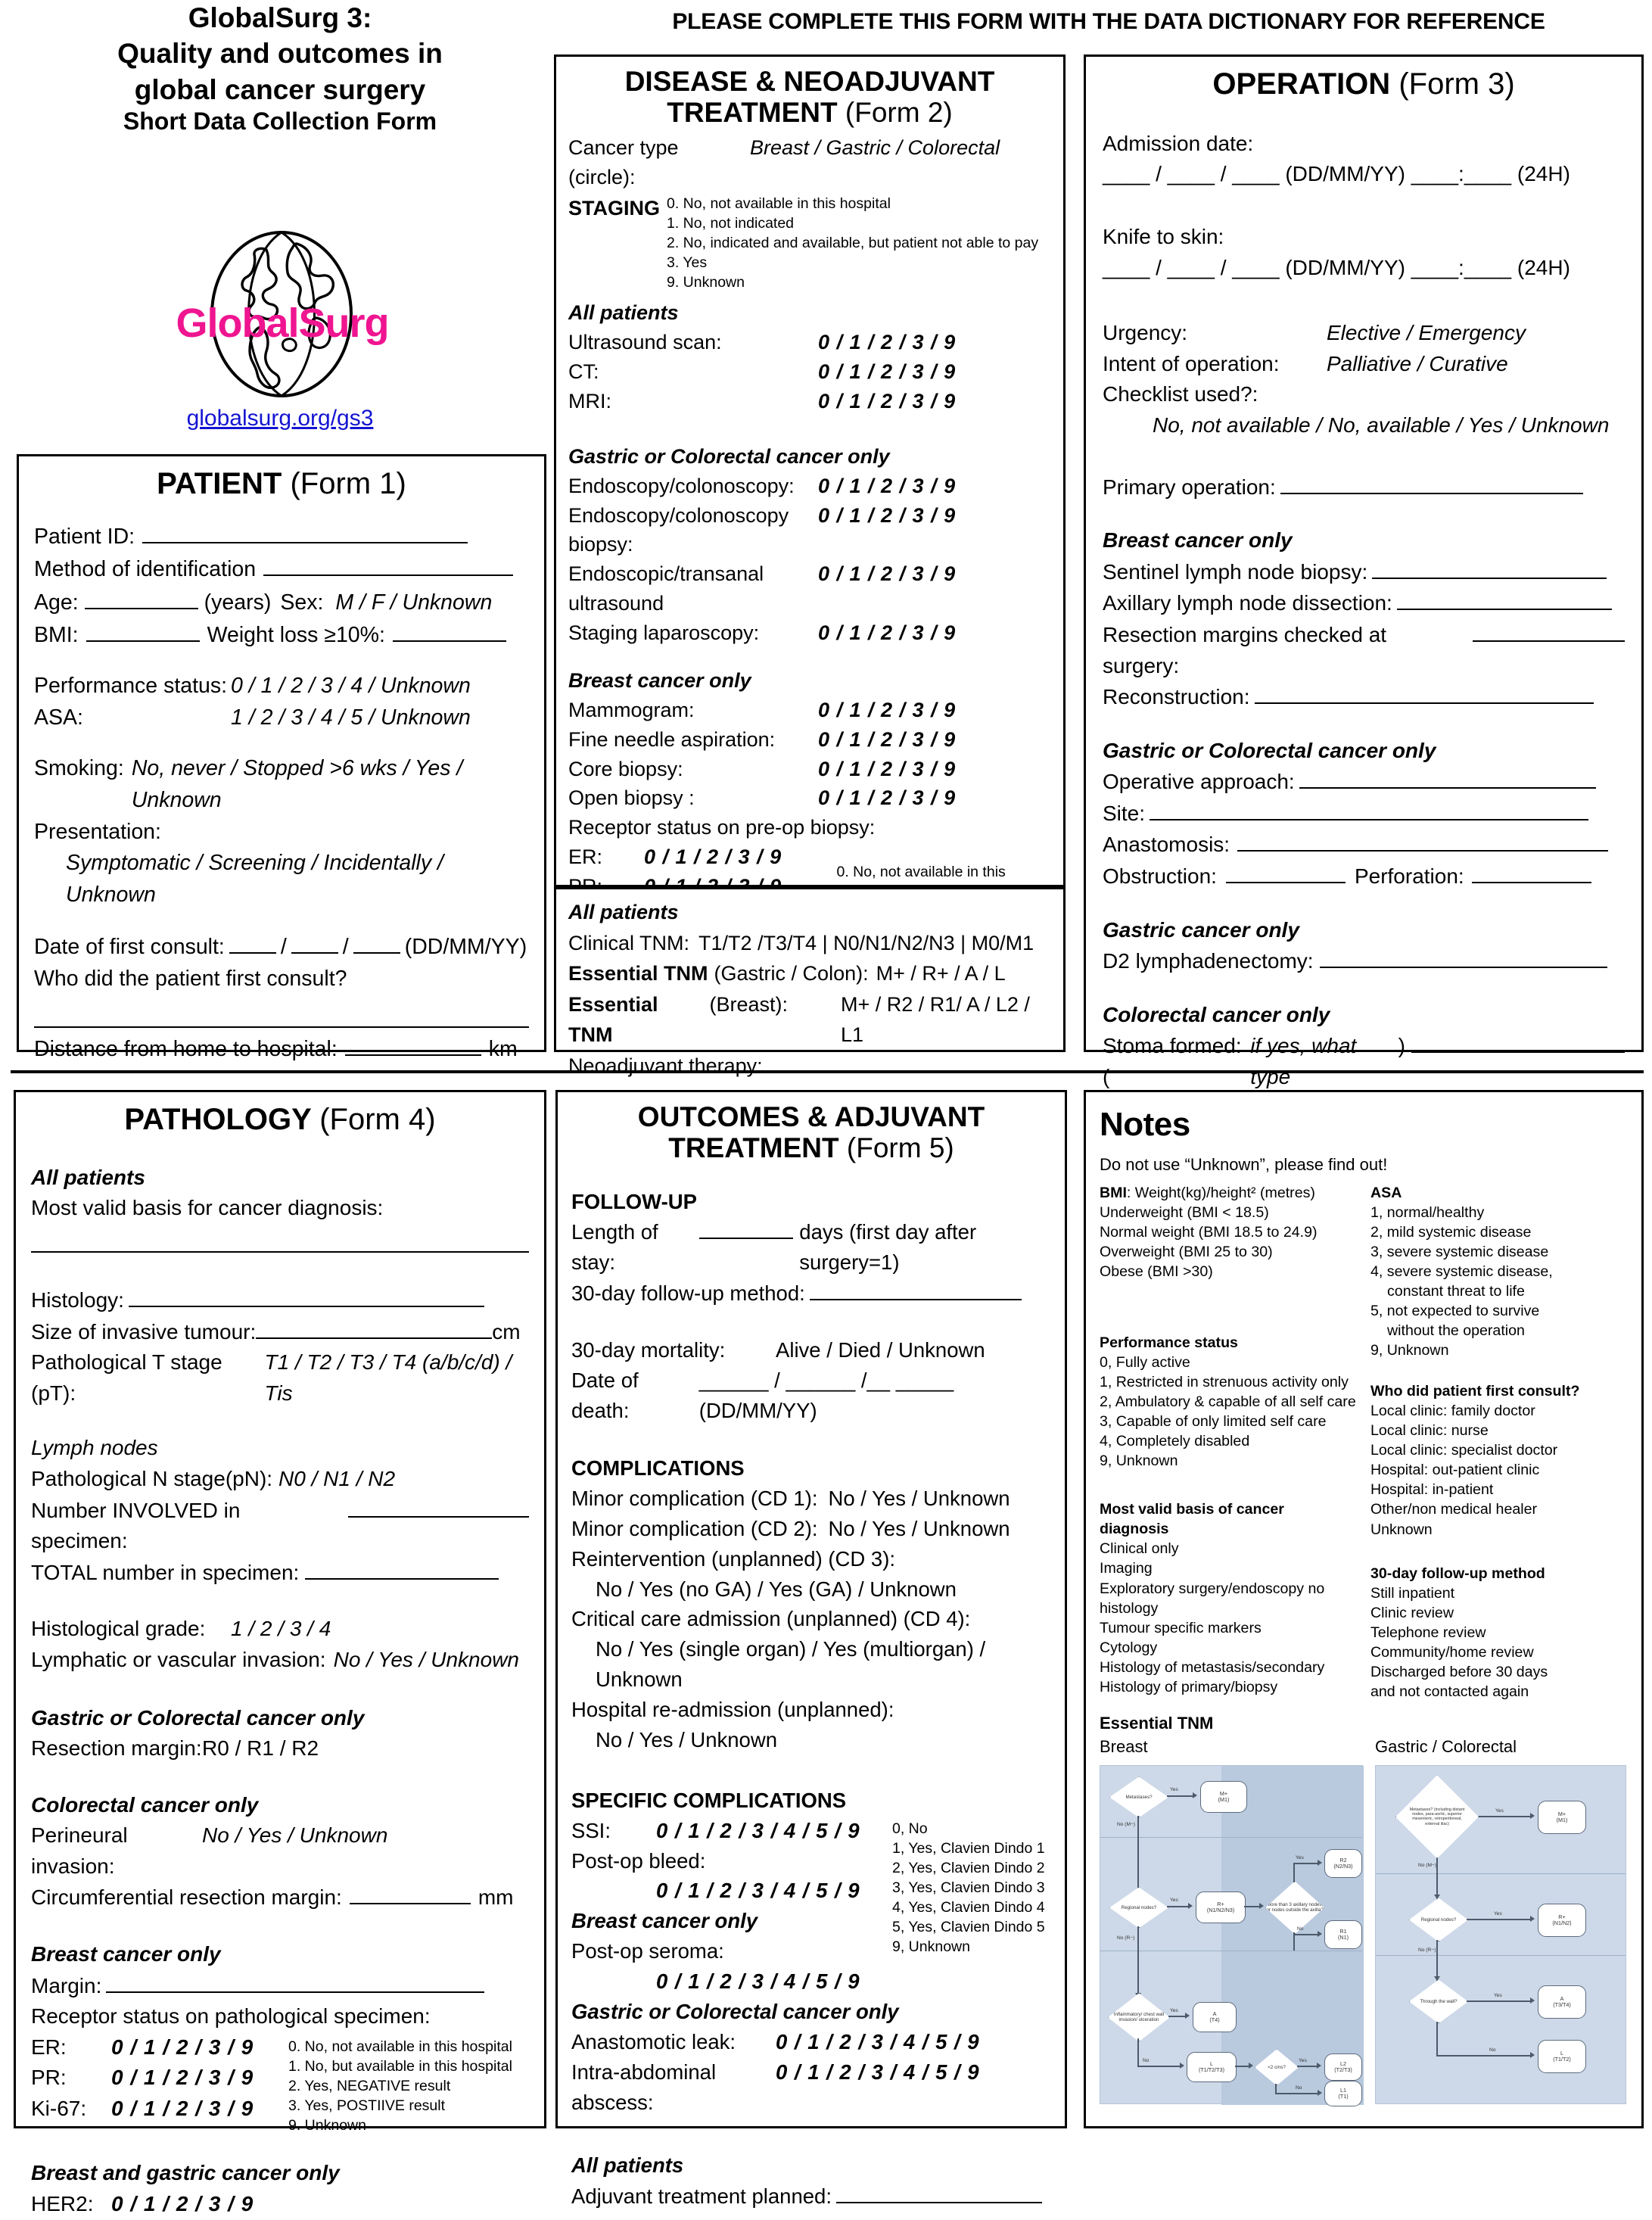  Describe the element at coordinates (1518, 1042) in the screenshot. I see `stoma-input` at that location.